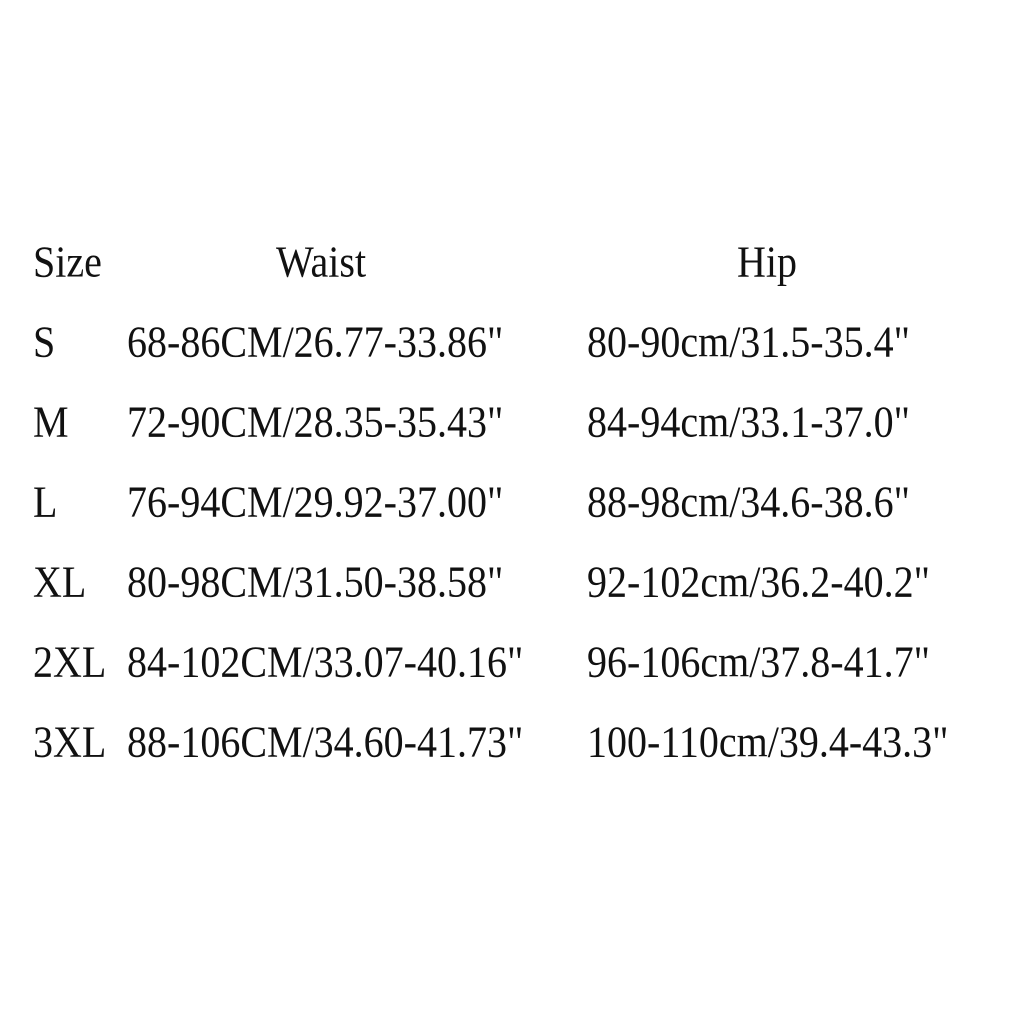 This screenshot has height=1024, width=1024. I want to click on hip-cell: 88-98cm/34.6-38.6", so click(748, 501).